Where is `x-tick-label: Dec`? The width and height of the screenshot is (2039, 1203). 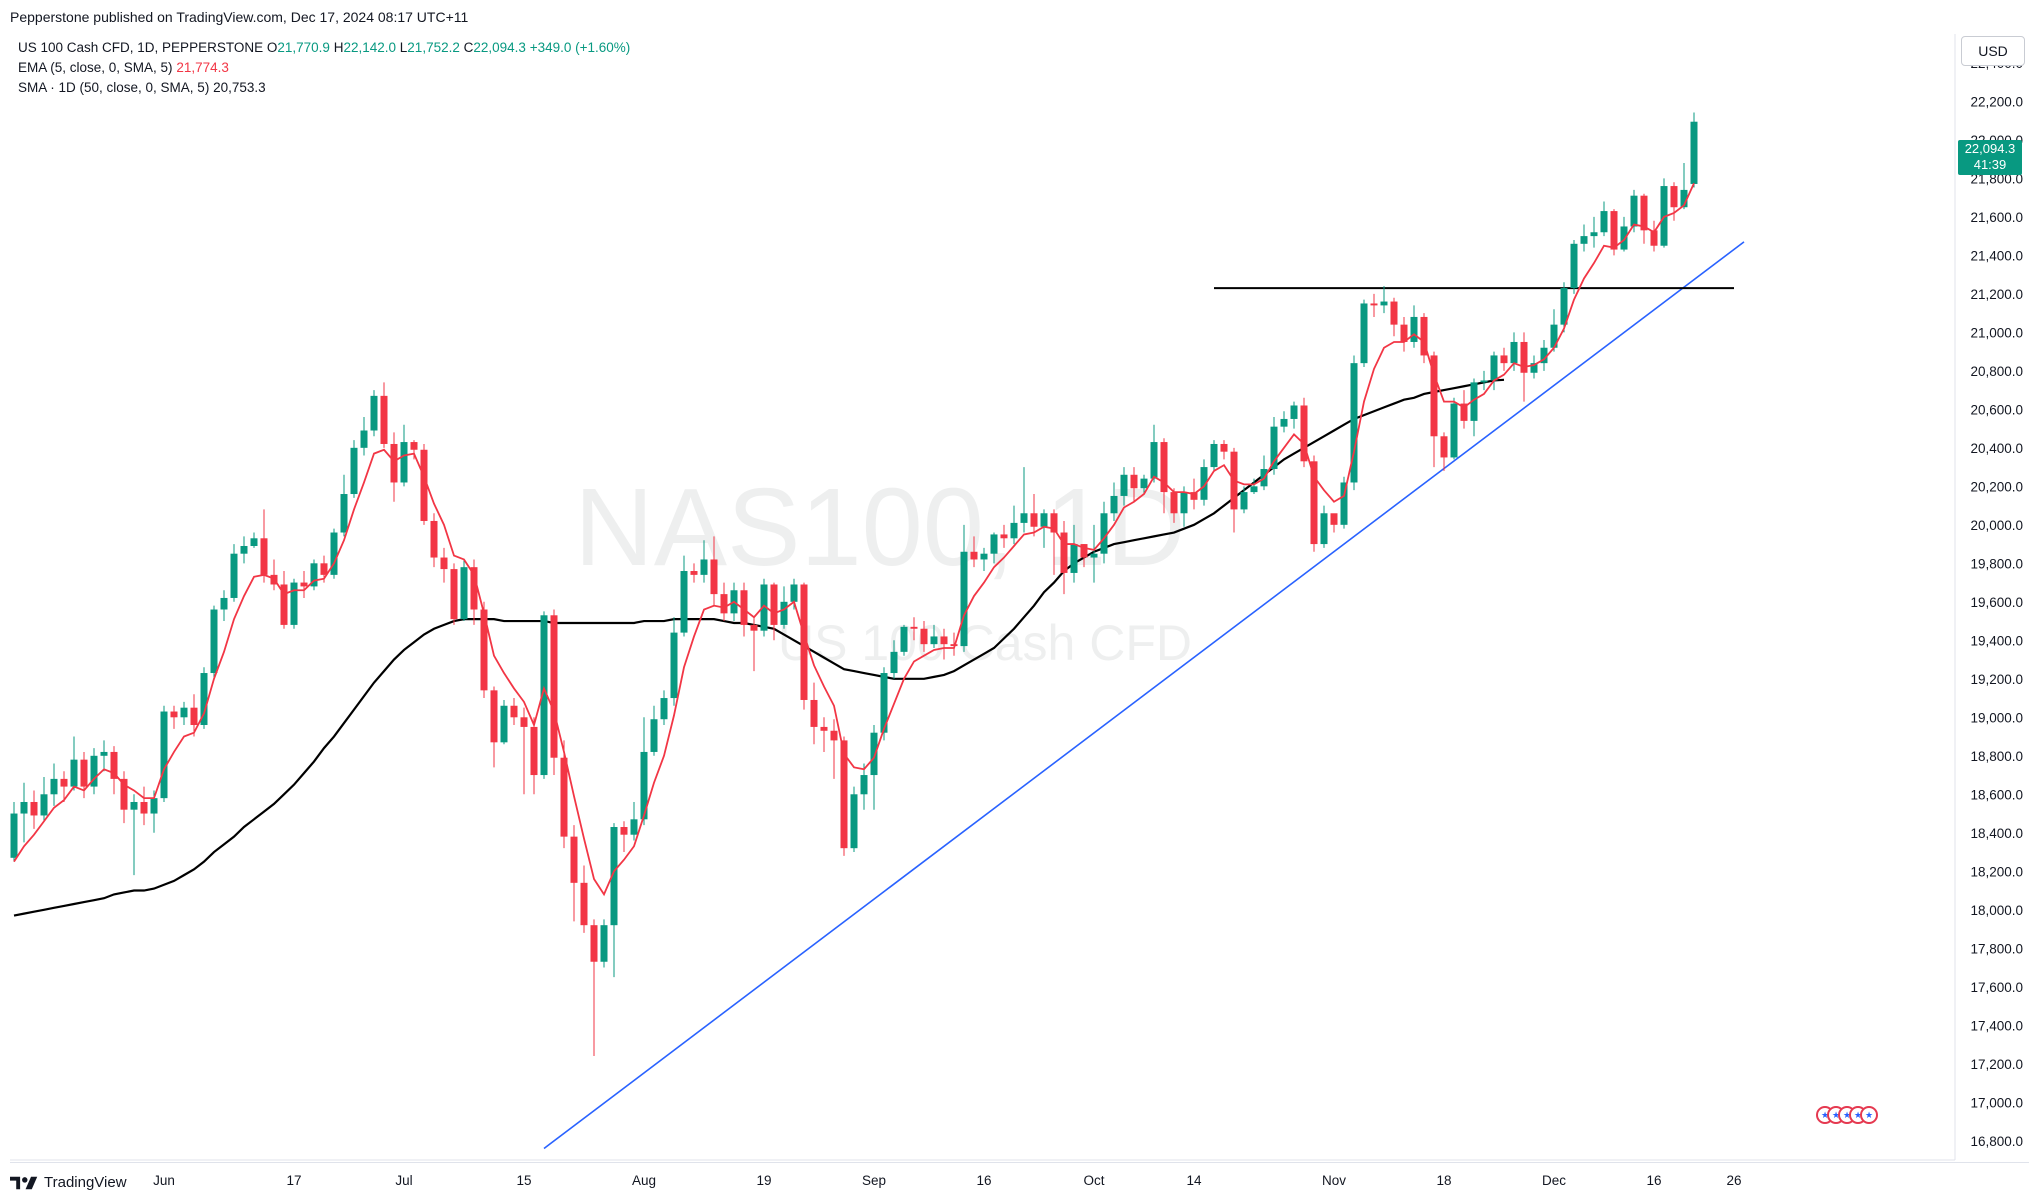
x-tick-label: Dec is located at coordinates (1554, 1180).